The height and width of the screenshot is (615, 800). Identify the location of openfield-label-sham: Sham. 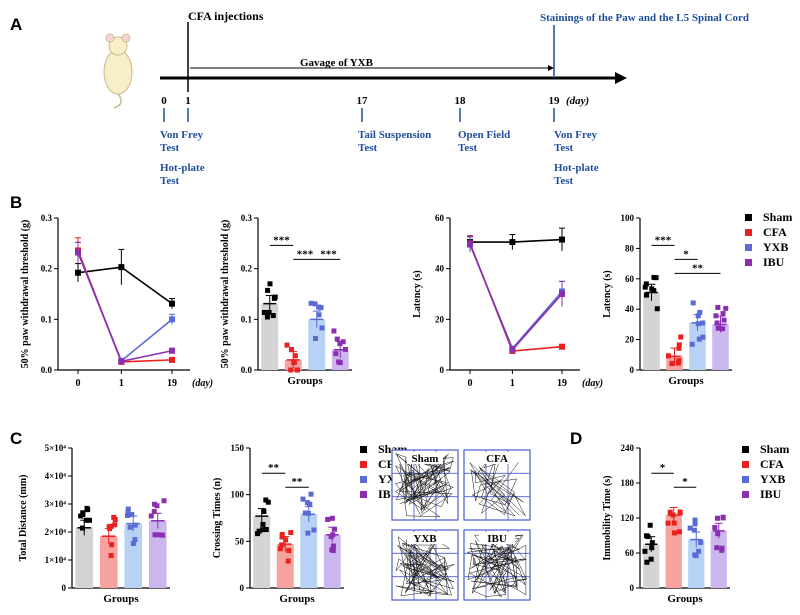
(425, 459).